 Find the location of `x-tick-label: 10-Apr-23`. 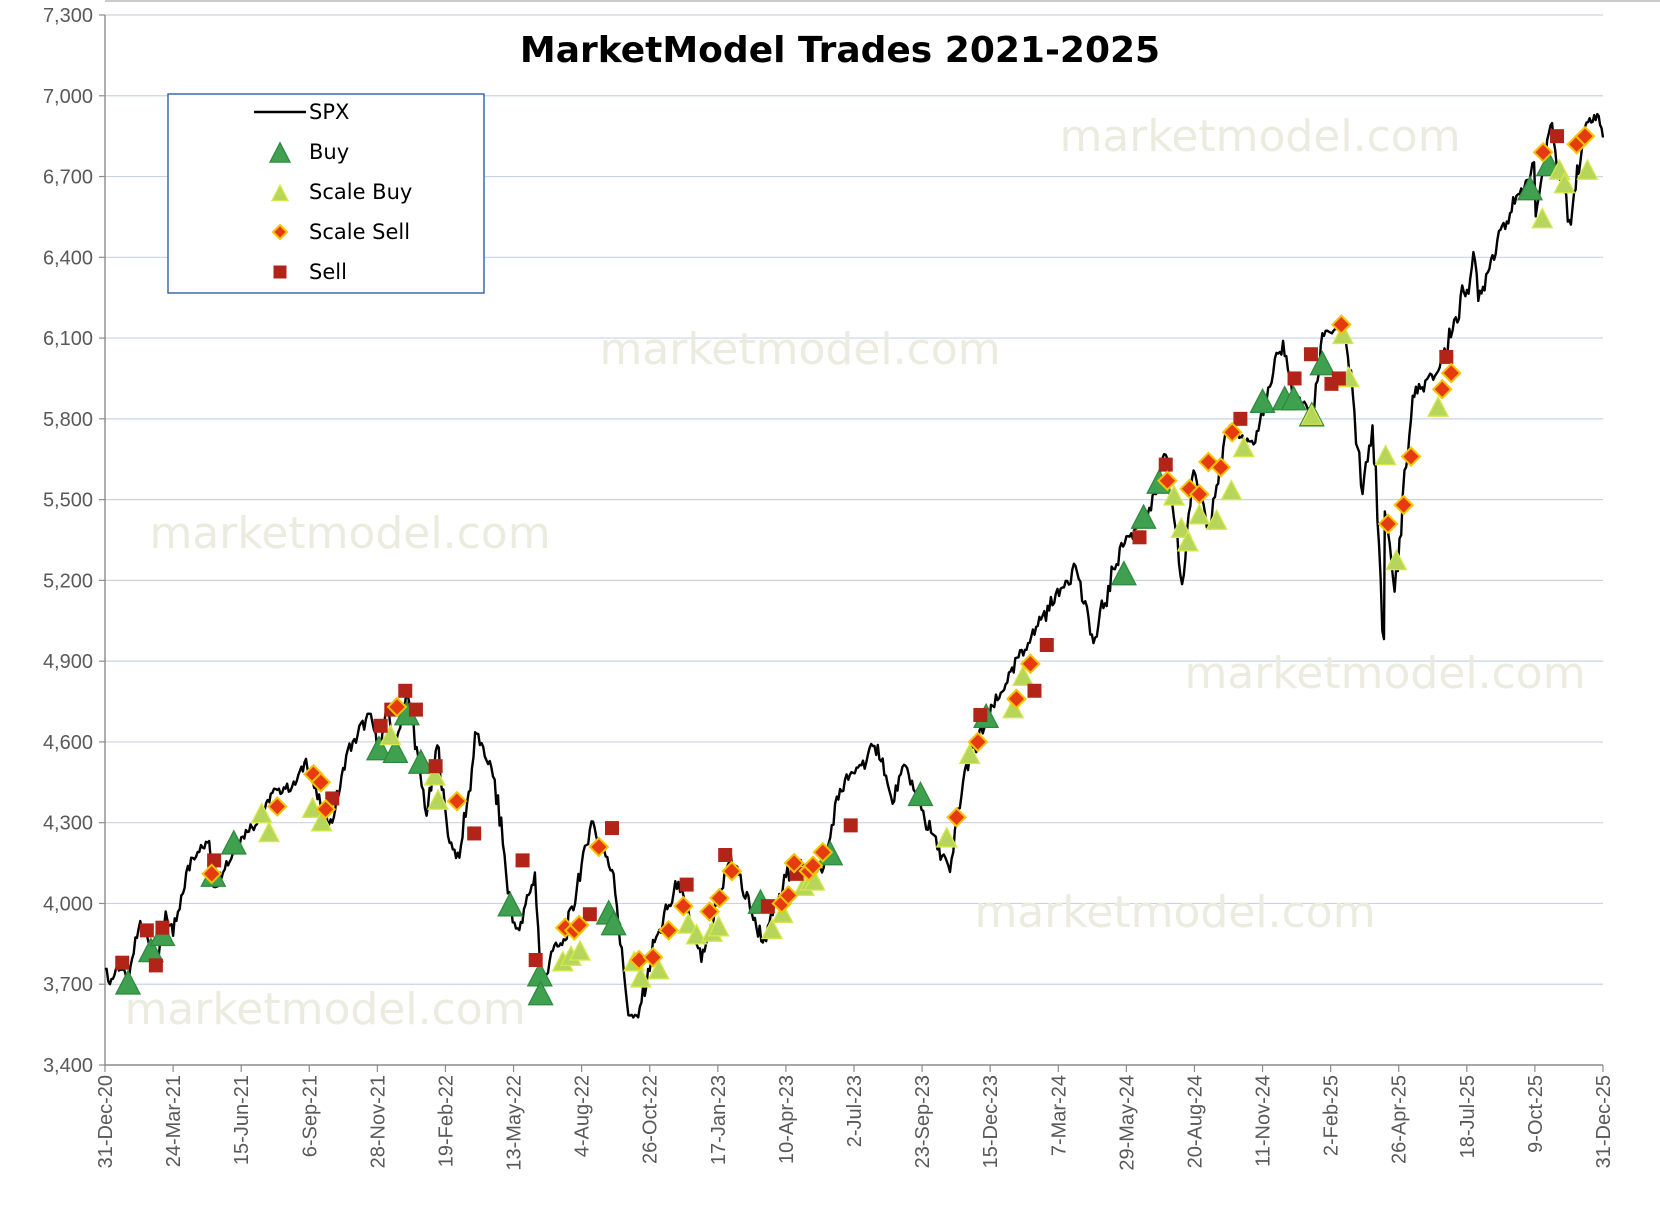

x-tick-label: 10-Apr-23 is located at coordinates (787, 1119).